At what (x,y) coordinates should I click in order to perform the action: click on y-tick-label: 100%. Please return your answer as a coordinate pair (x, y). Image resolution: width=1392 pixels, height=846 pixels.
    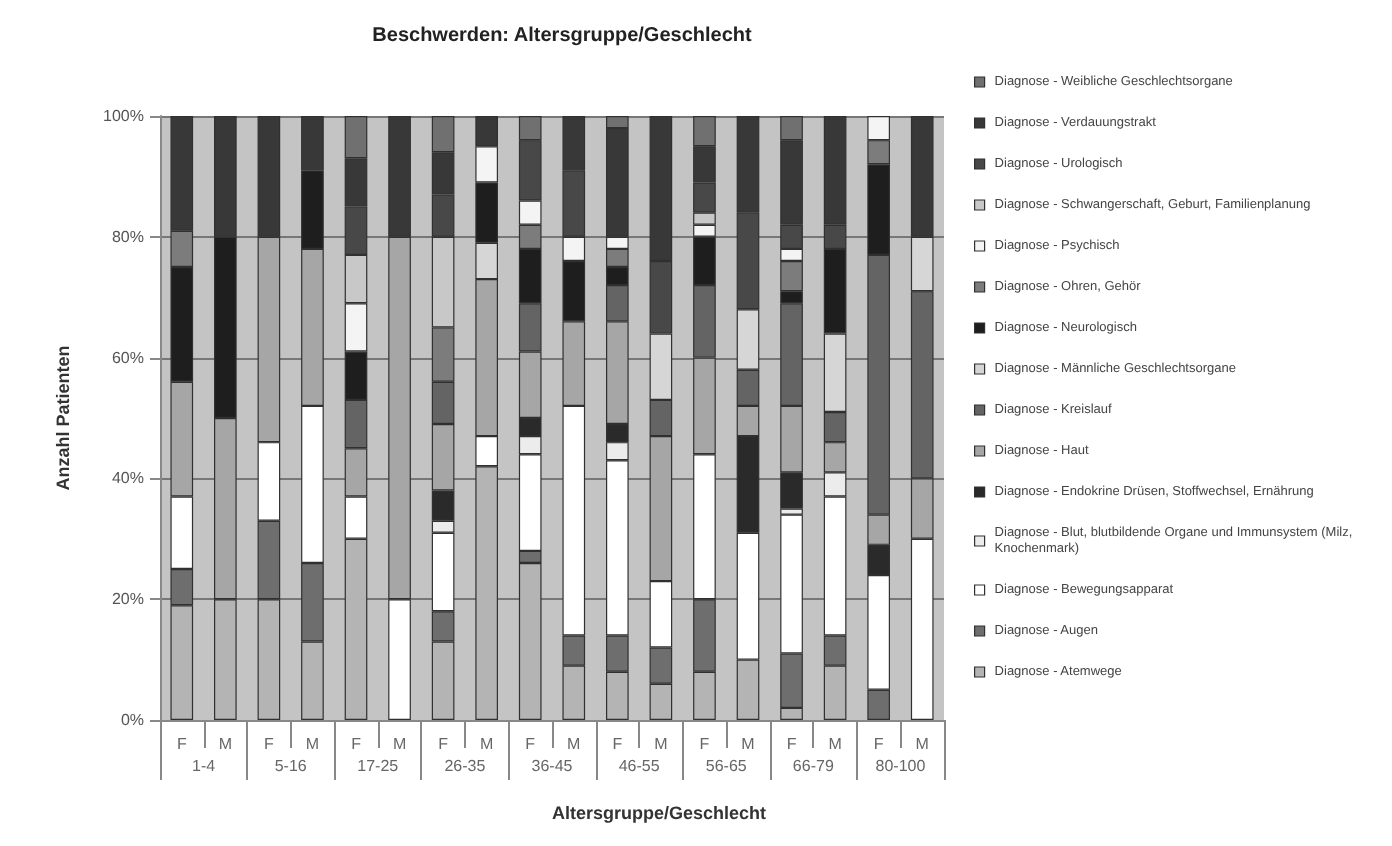
    Looking at the image, I should click on (123, 116).